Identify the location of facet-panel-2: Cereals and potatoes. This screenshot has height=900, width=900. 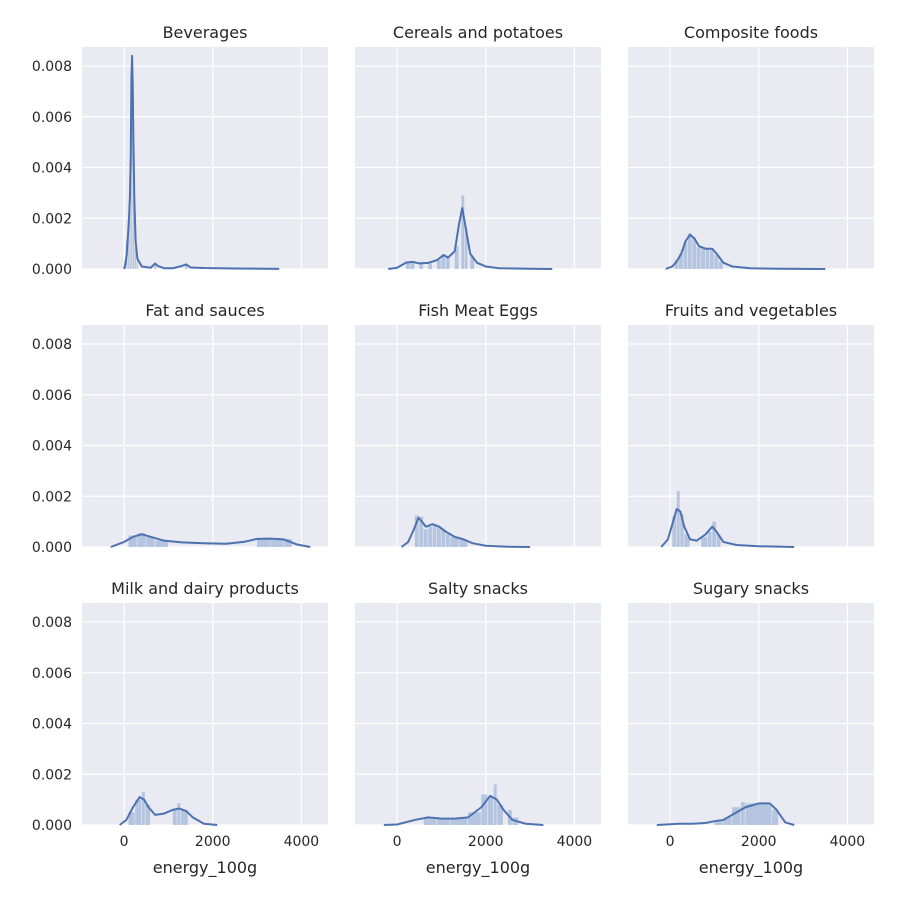
(478, 146).